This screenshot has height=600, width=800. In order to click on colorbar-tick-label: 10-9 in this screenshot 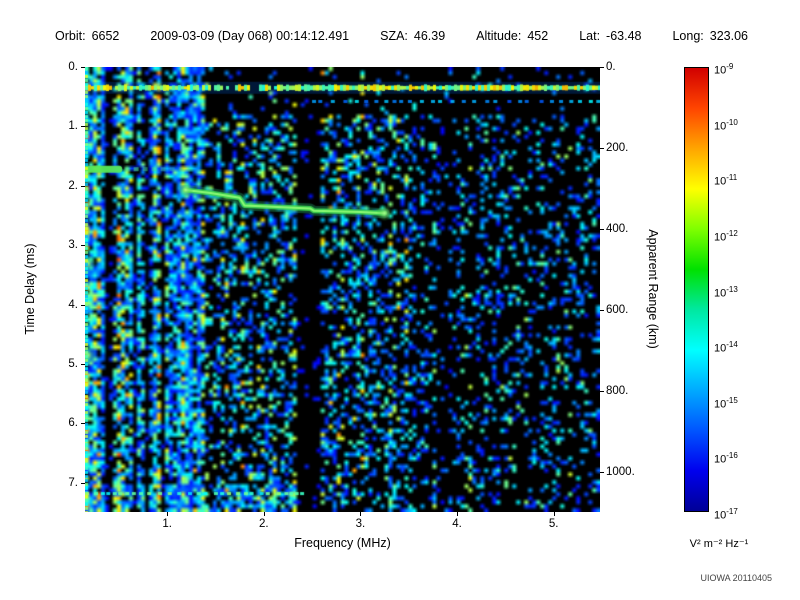, I will do `click(724, 69)`.